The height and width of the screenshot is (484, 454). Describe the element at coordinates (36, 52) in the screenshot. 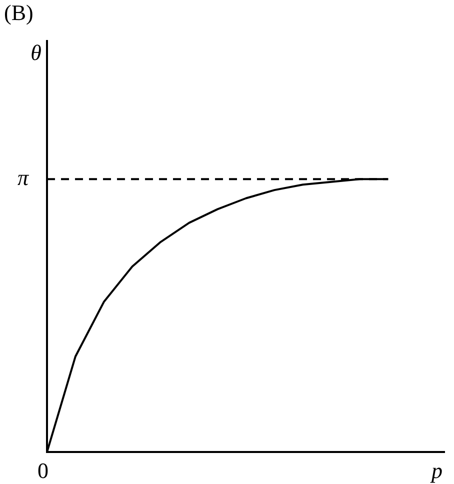

I see `text: θ` at that location.